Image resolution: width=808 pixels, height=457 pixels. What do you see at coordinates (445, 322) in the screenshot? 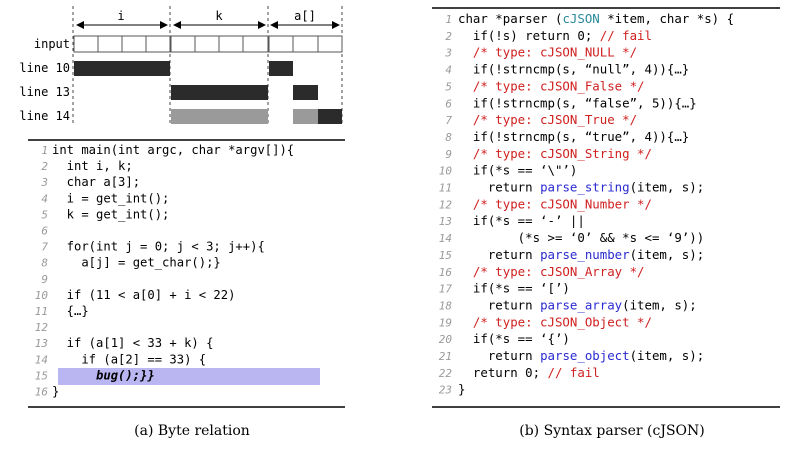
I see `line-number: 19` at bounding box center [445, 322].